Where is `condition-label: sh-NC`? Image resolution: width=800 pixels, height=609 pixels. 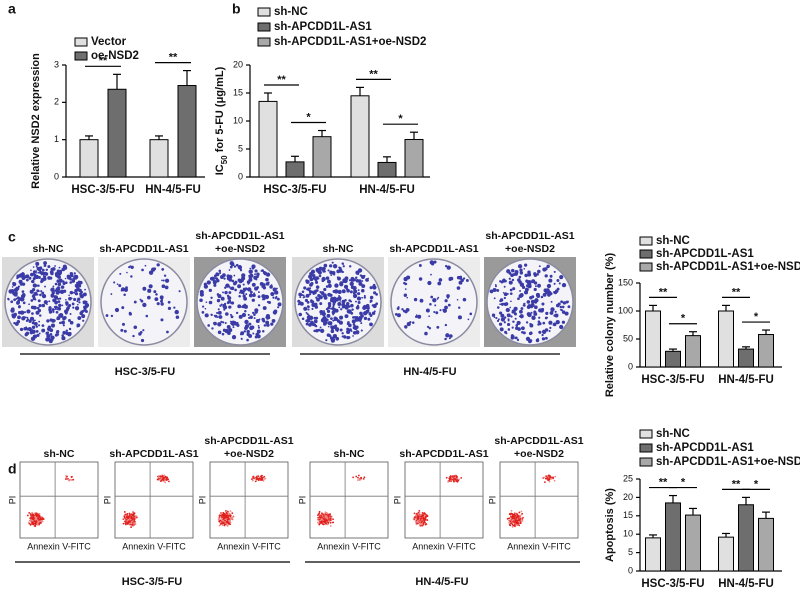
condition-label: sh-NC is located at coordinates (338, 249).